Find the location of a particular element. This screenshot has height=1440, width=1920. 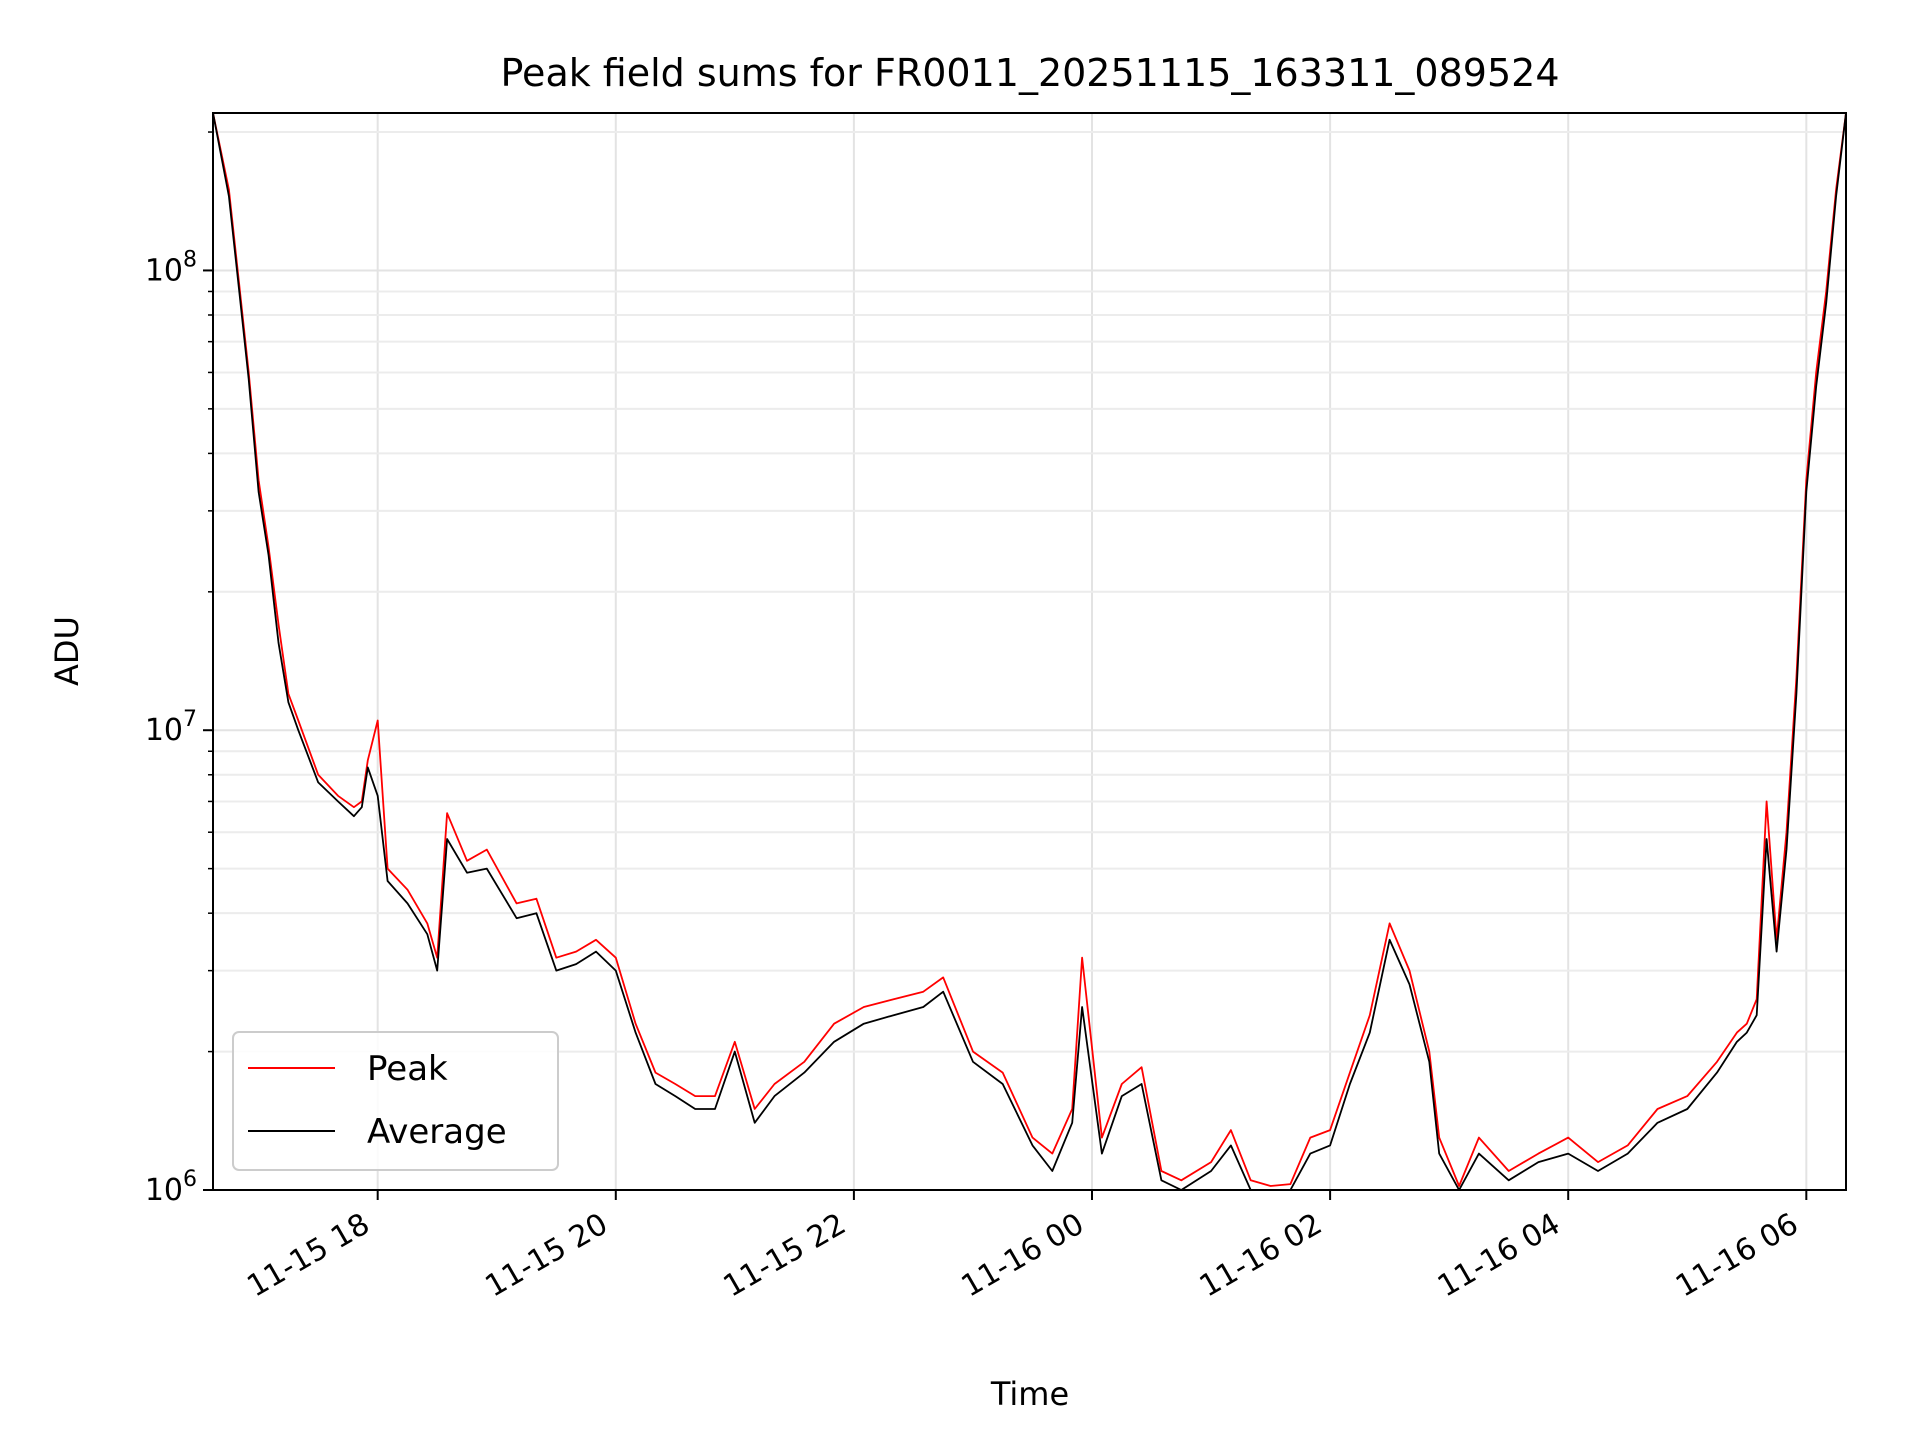

x-tick-label: 11-16 02 is located at coordinates (1261, 1256).